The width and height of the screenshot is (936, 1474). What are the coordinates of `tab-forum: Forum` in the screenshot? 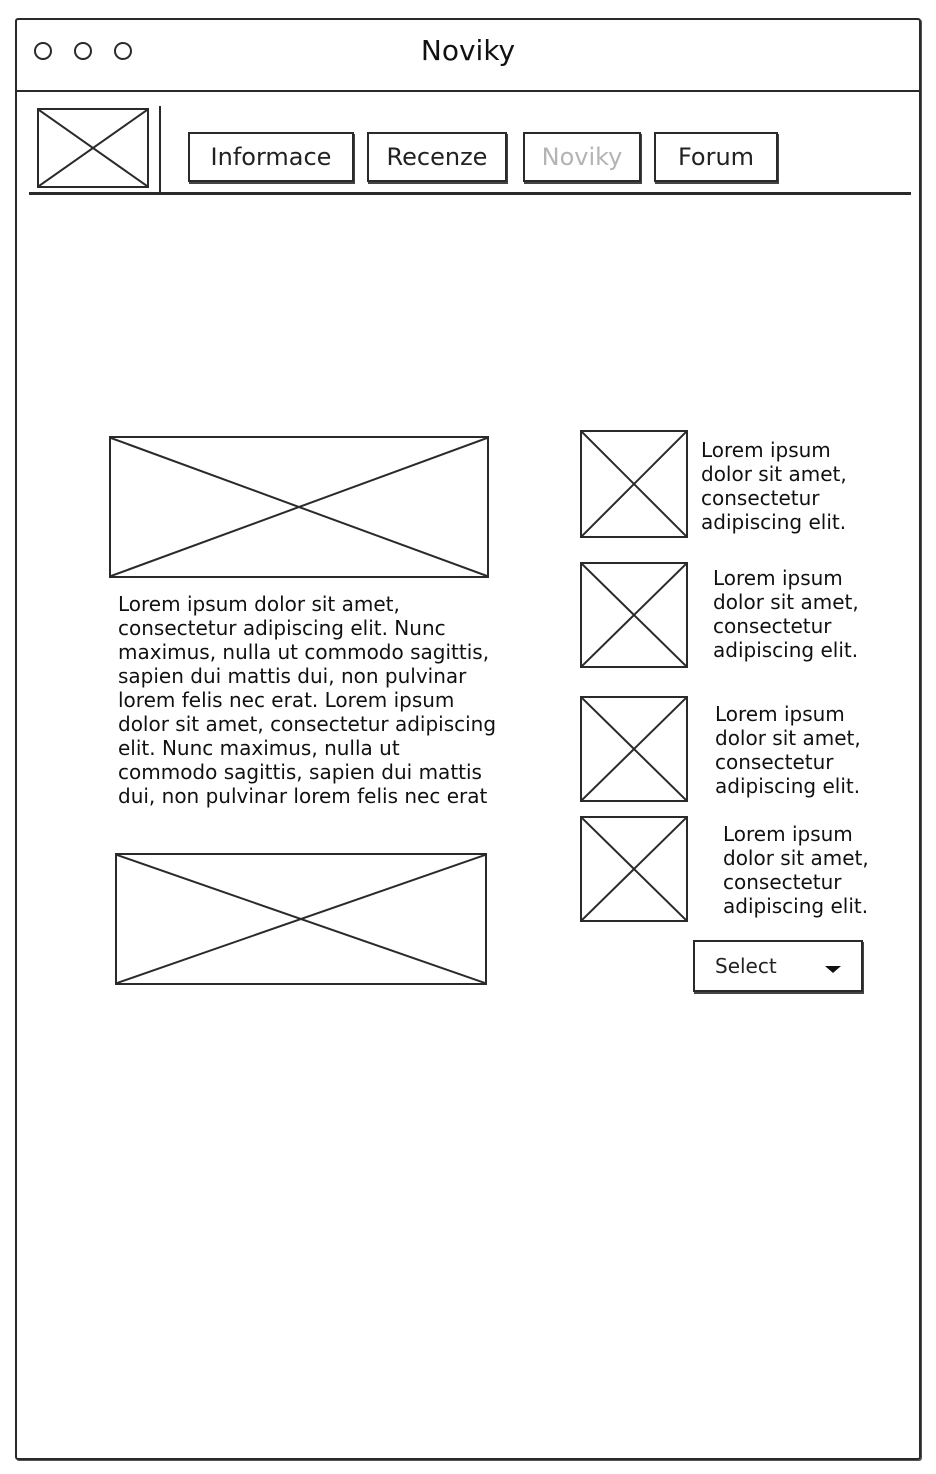 It's located at (716, 157).